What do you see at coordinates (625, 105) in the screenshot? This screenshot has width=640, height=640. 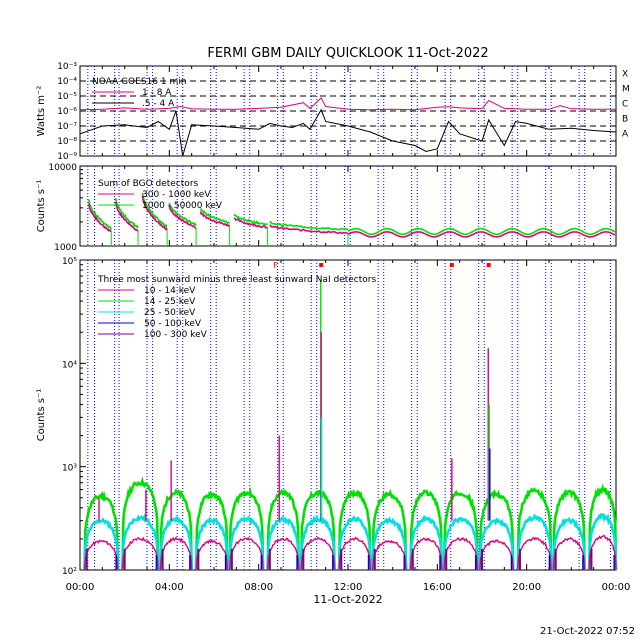 I see `goes-flare-class-label: C` at bounding box center [625, 105].